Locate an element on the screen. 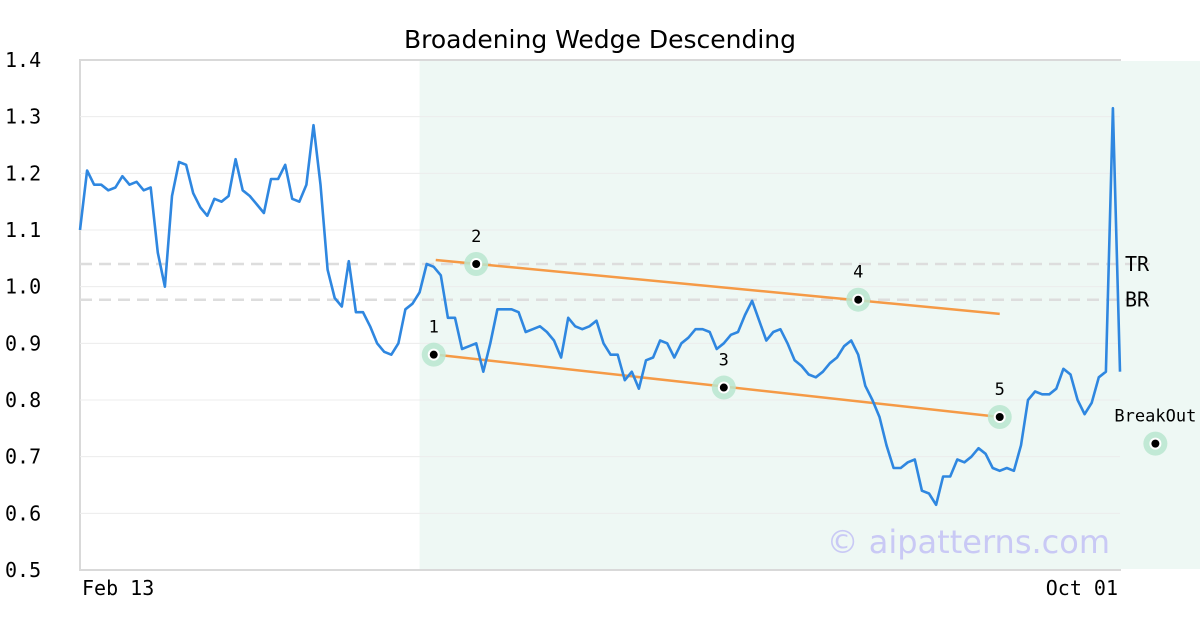 Image resolution: width=1200 pixels, height=630 pixels. y-axis-ticks: 0.5 0.6 0.7 0.8 0.9 1.0 1.1 1.2 1.3 1.4 is located at coordinates (23, 315).